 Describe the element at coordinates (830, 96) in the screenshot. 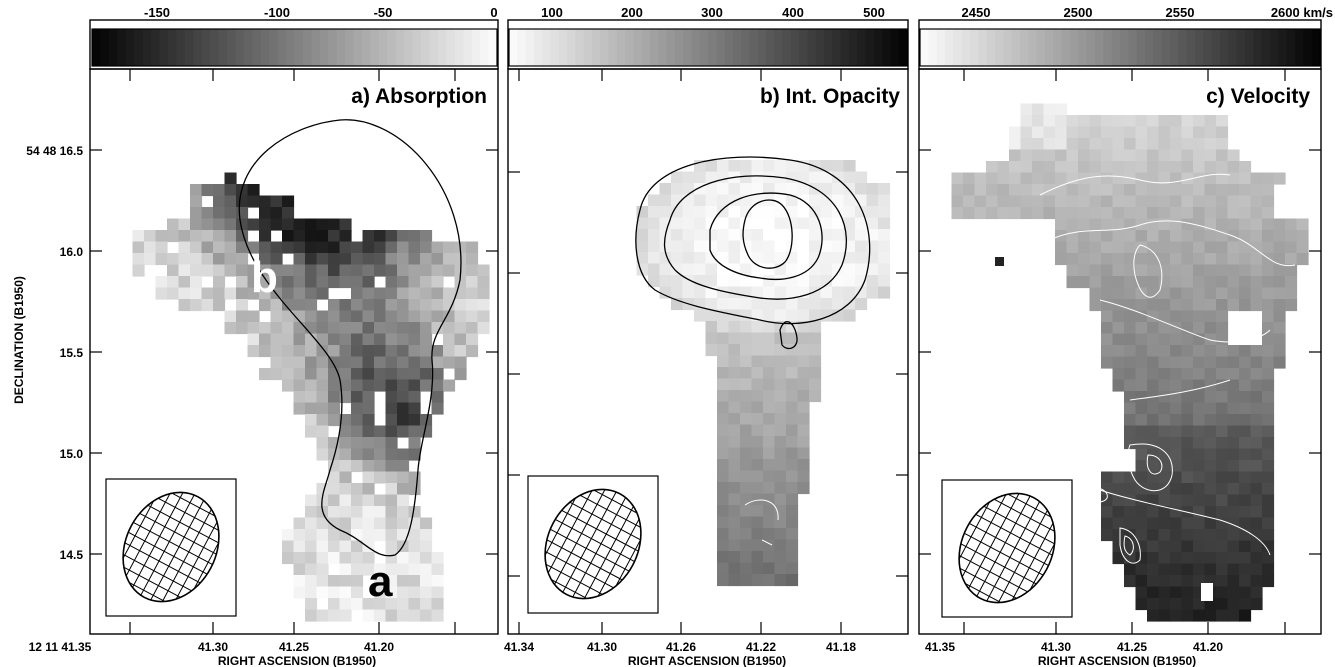

I see `panel-b-title: b) Int. Opacity` at that location.